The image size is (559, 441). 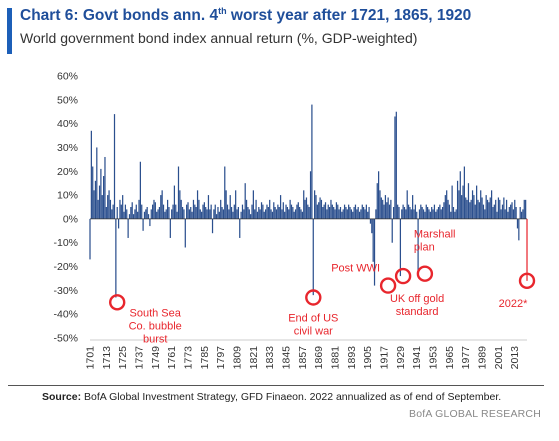 I want to click on bar-1936, so click(x=410, y=213).